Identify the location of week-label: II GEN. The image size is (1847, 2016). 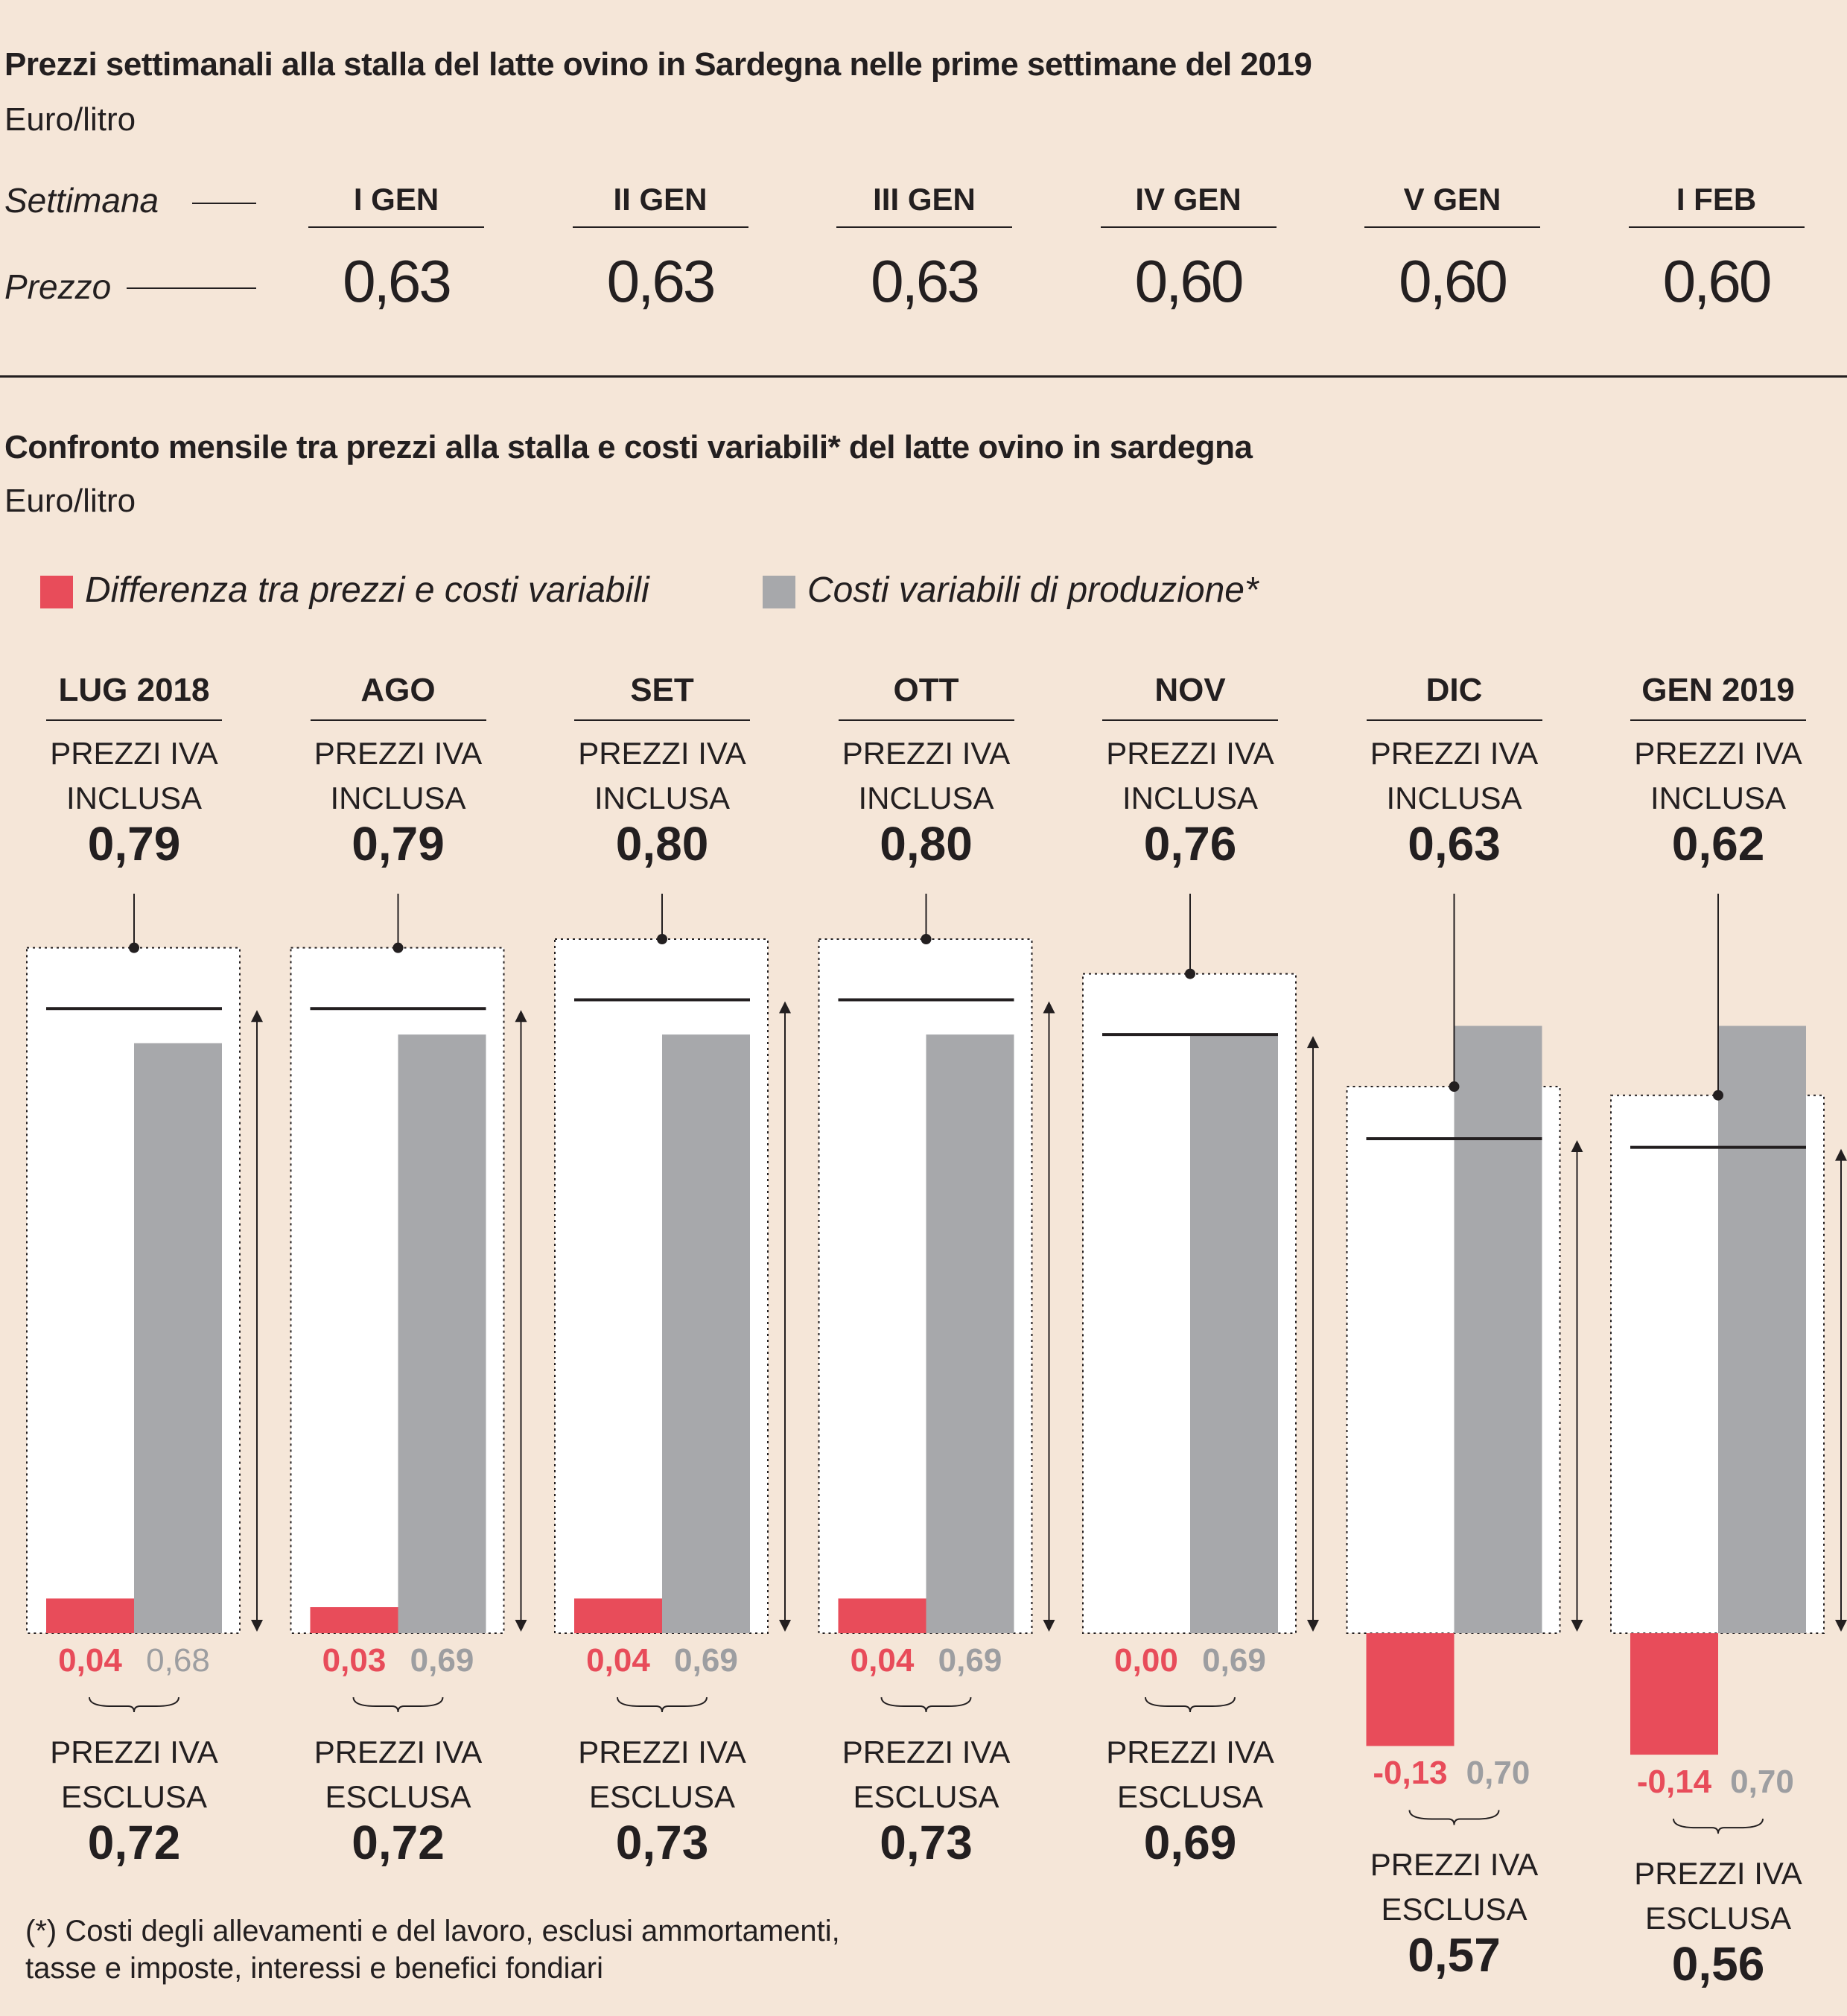
(660, 205).